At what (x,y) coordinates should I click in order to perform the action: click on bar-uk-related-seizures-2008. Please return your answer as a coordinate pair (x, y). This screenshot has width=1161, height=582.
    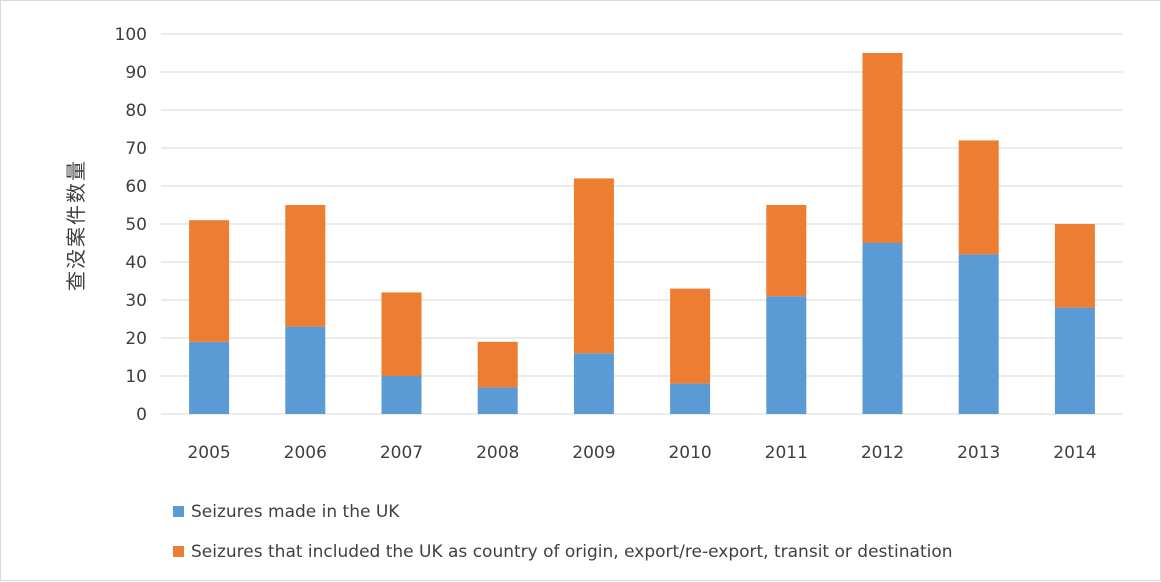
    Looking at the image, I should click on (497, 364).